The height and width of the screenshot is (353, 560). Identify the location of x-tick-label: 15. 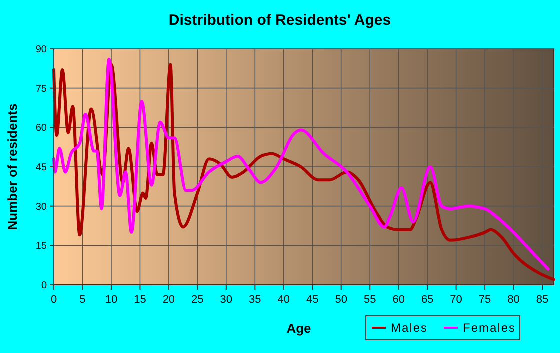
(140, 300).